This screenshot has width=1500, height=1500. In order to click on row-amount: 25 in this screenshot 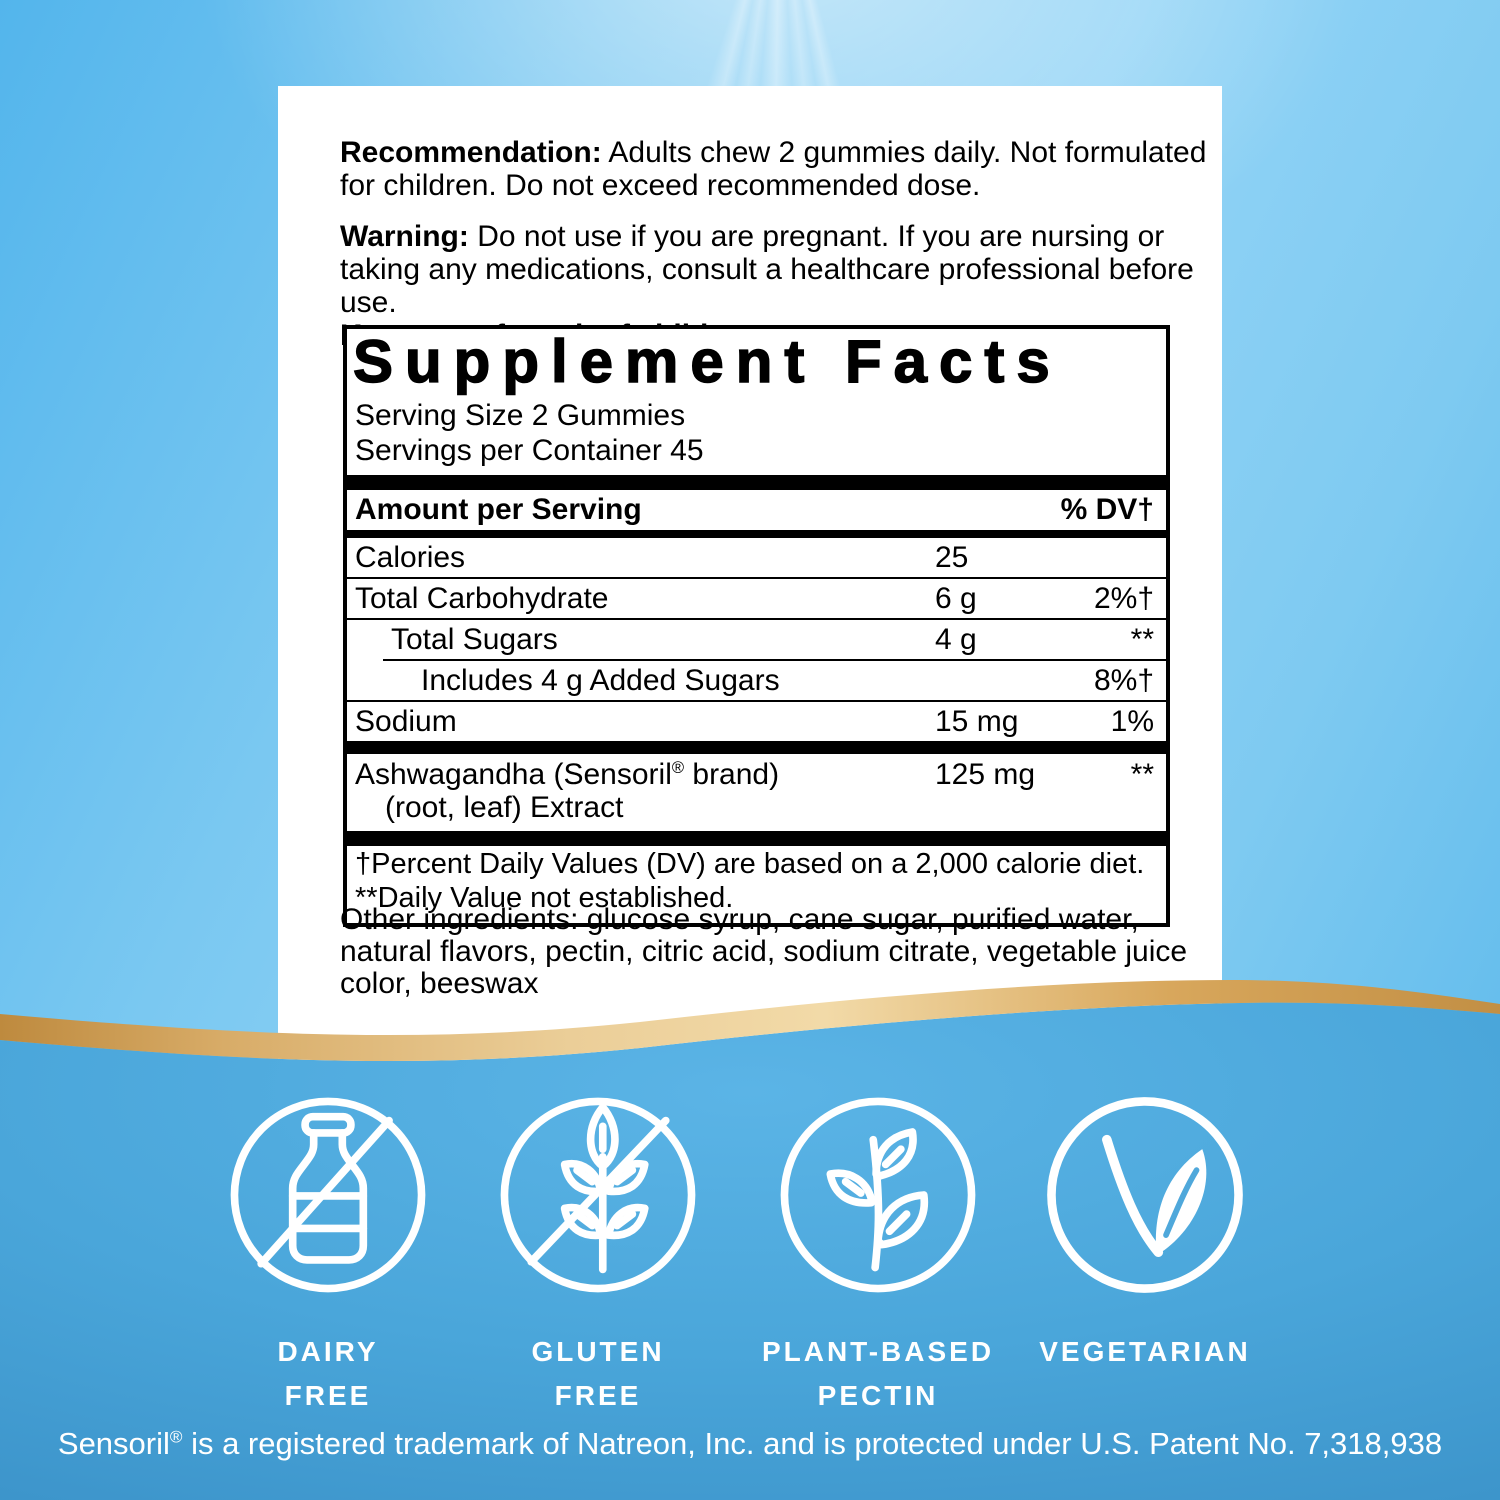, I will do `click(952, 557)`.